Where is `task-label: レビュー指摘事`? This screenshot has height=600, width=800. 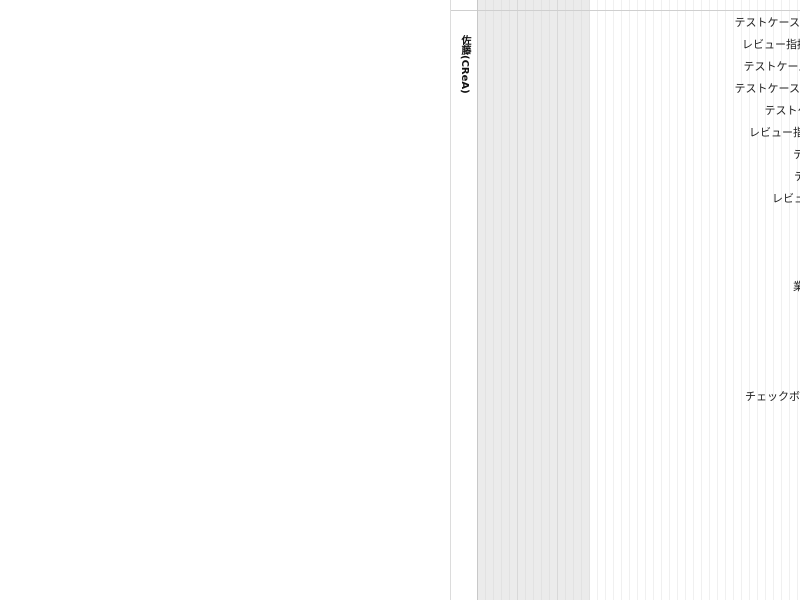 task-label: レビュー指摘事 is located at coordinates (774, 132).